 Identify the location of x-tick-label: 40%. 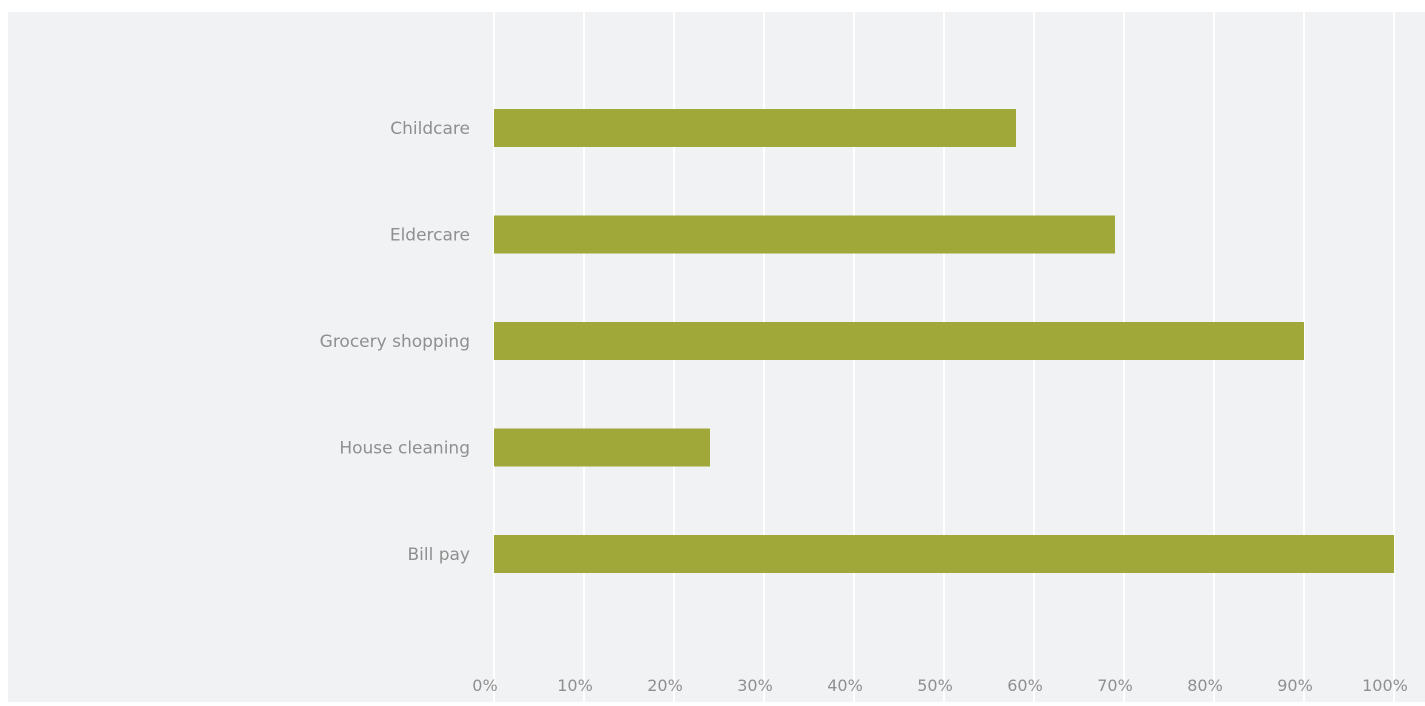
(845, 685).